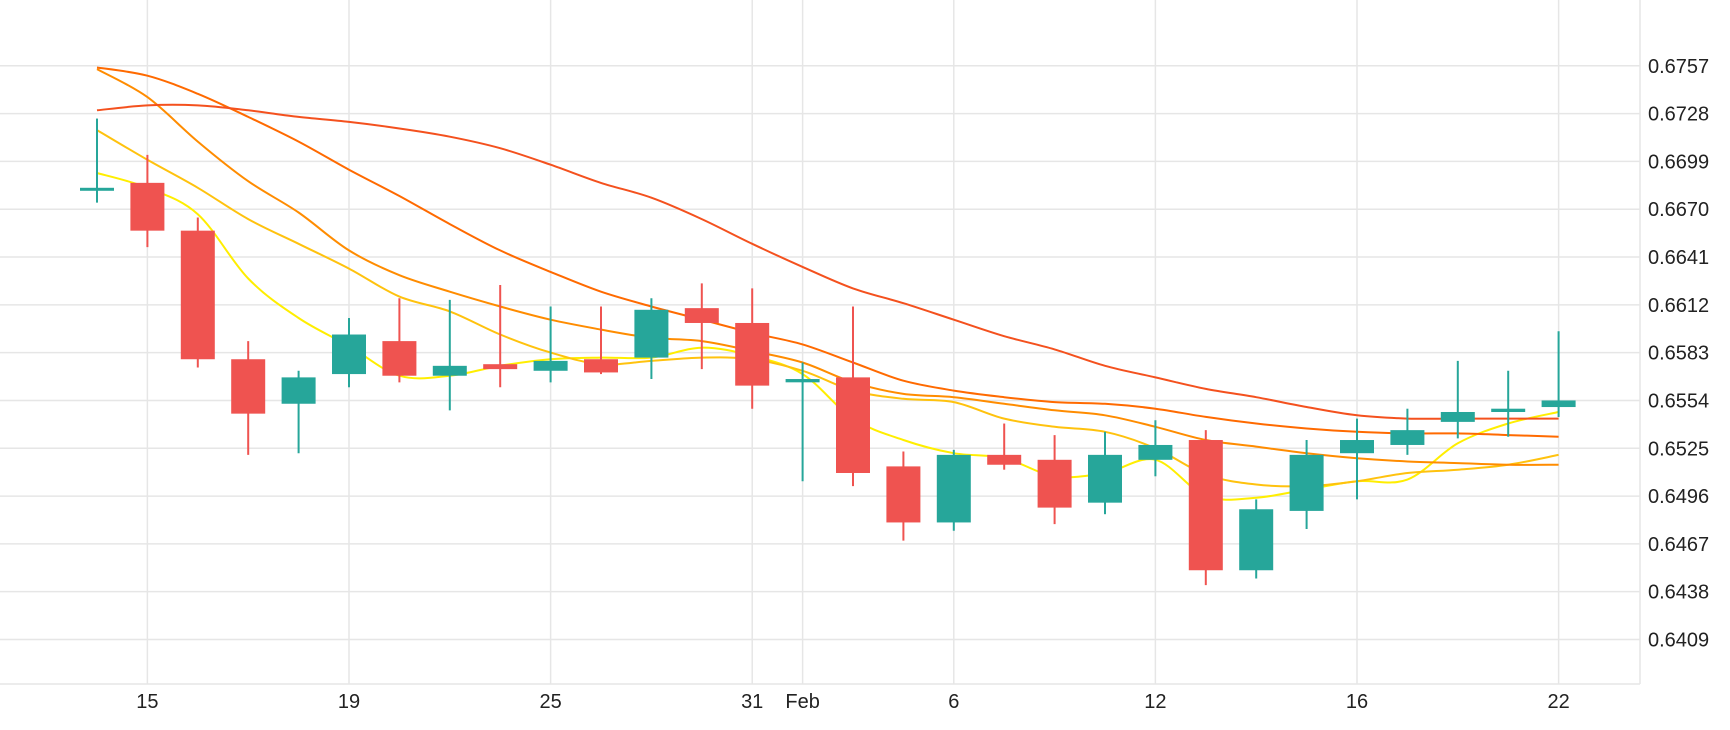  I want to click on x-tick-label: 19, so click(349, 702).